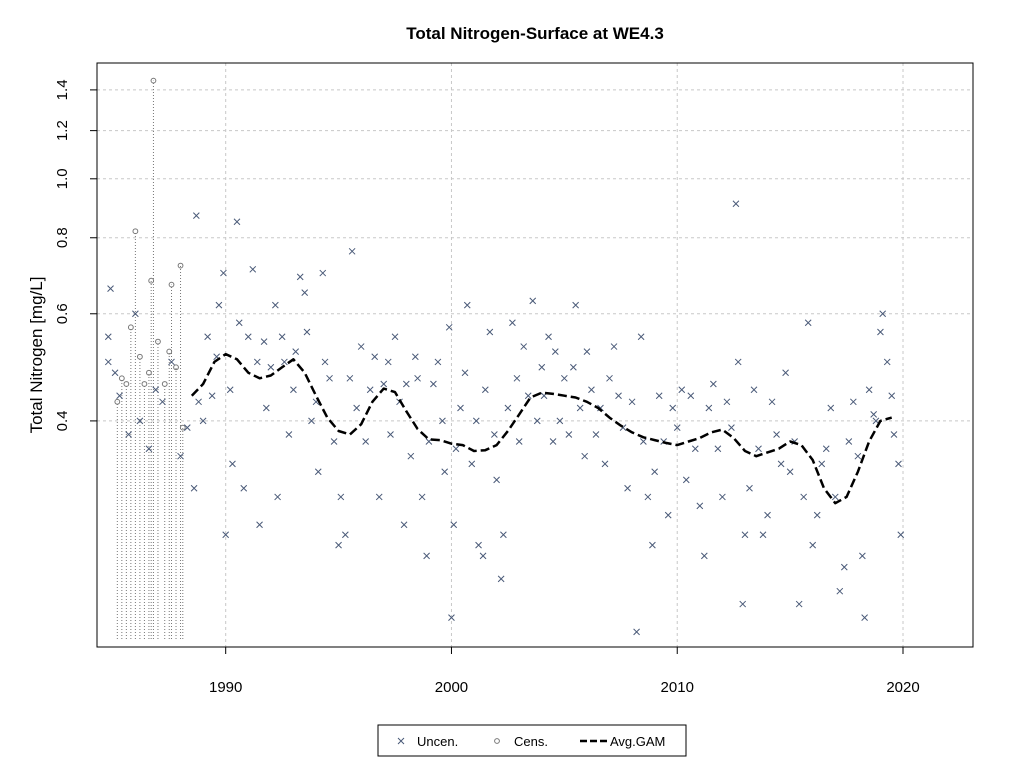  Describe the element at coordinates (535, 33) in the screenshot. I see `chart-title: Total Nitrogen-Surface at WE4.3` at that location.